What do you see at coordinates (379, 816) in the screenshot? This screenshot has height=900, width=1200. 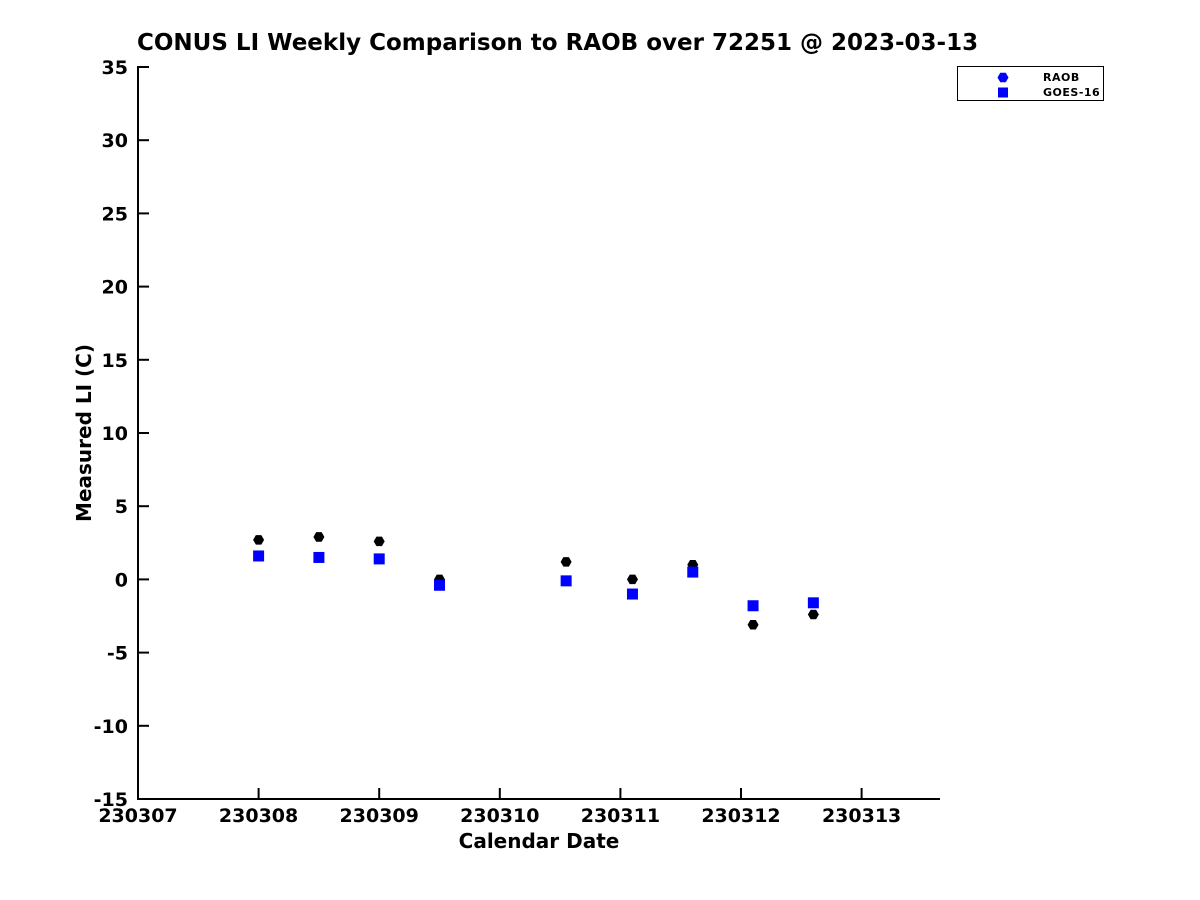 I see `x-tick-label: 230309` at bounding box center [379, 816].